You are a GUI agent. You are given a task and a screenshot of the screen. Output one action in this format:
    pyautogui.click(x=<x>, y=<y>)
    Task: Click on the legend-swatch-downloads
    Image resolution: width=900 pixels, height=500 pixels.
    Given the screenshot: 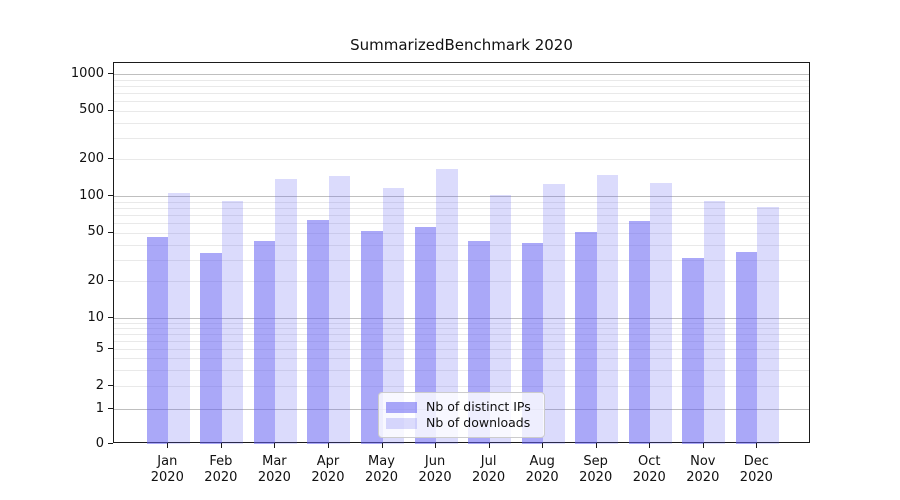 What is the action you would take?
    pyautogui.click(x=401, y=423)
    